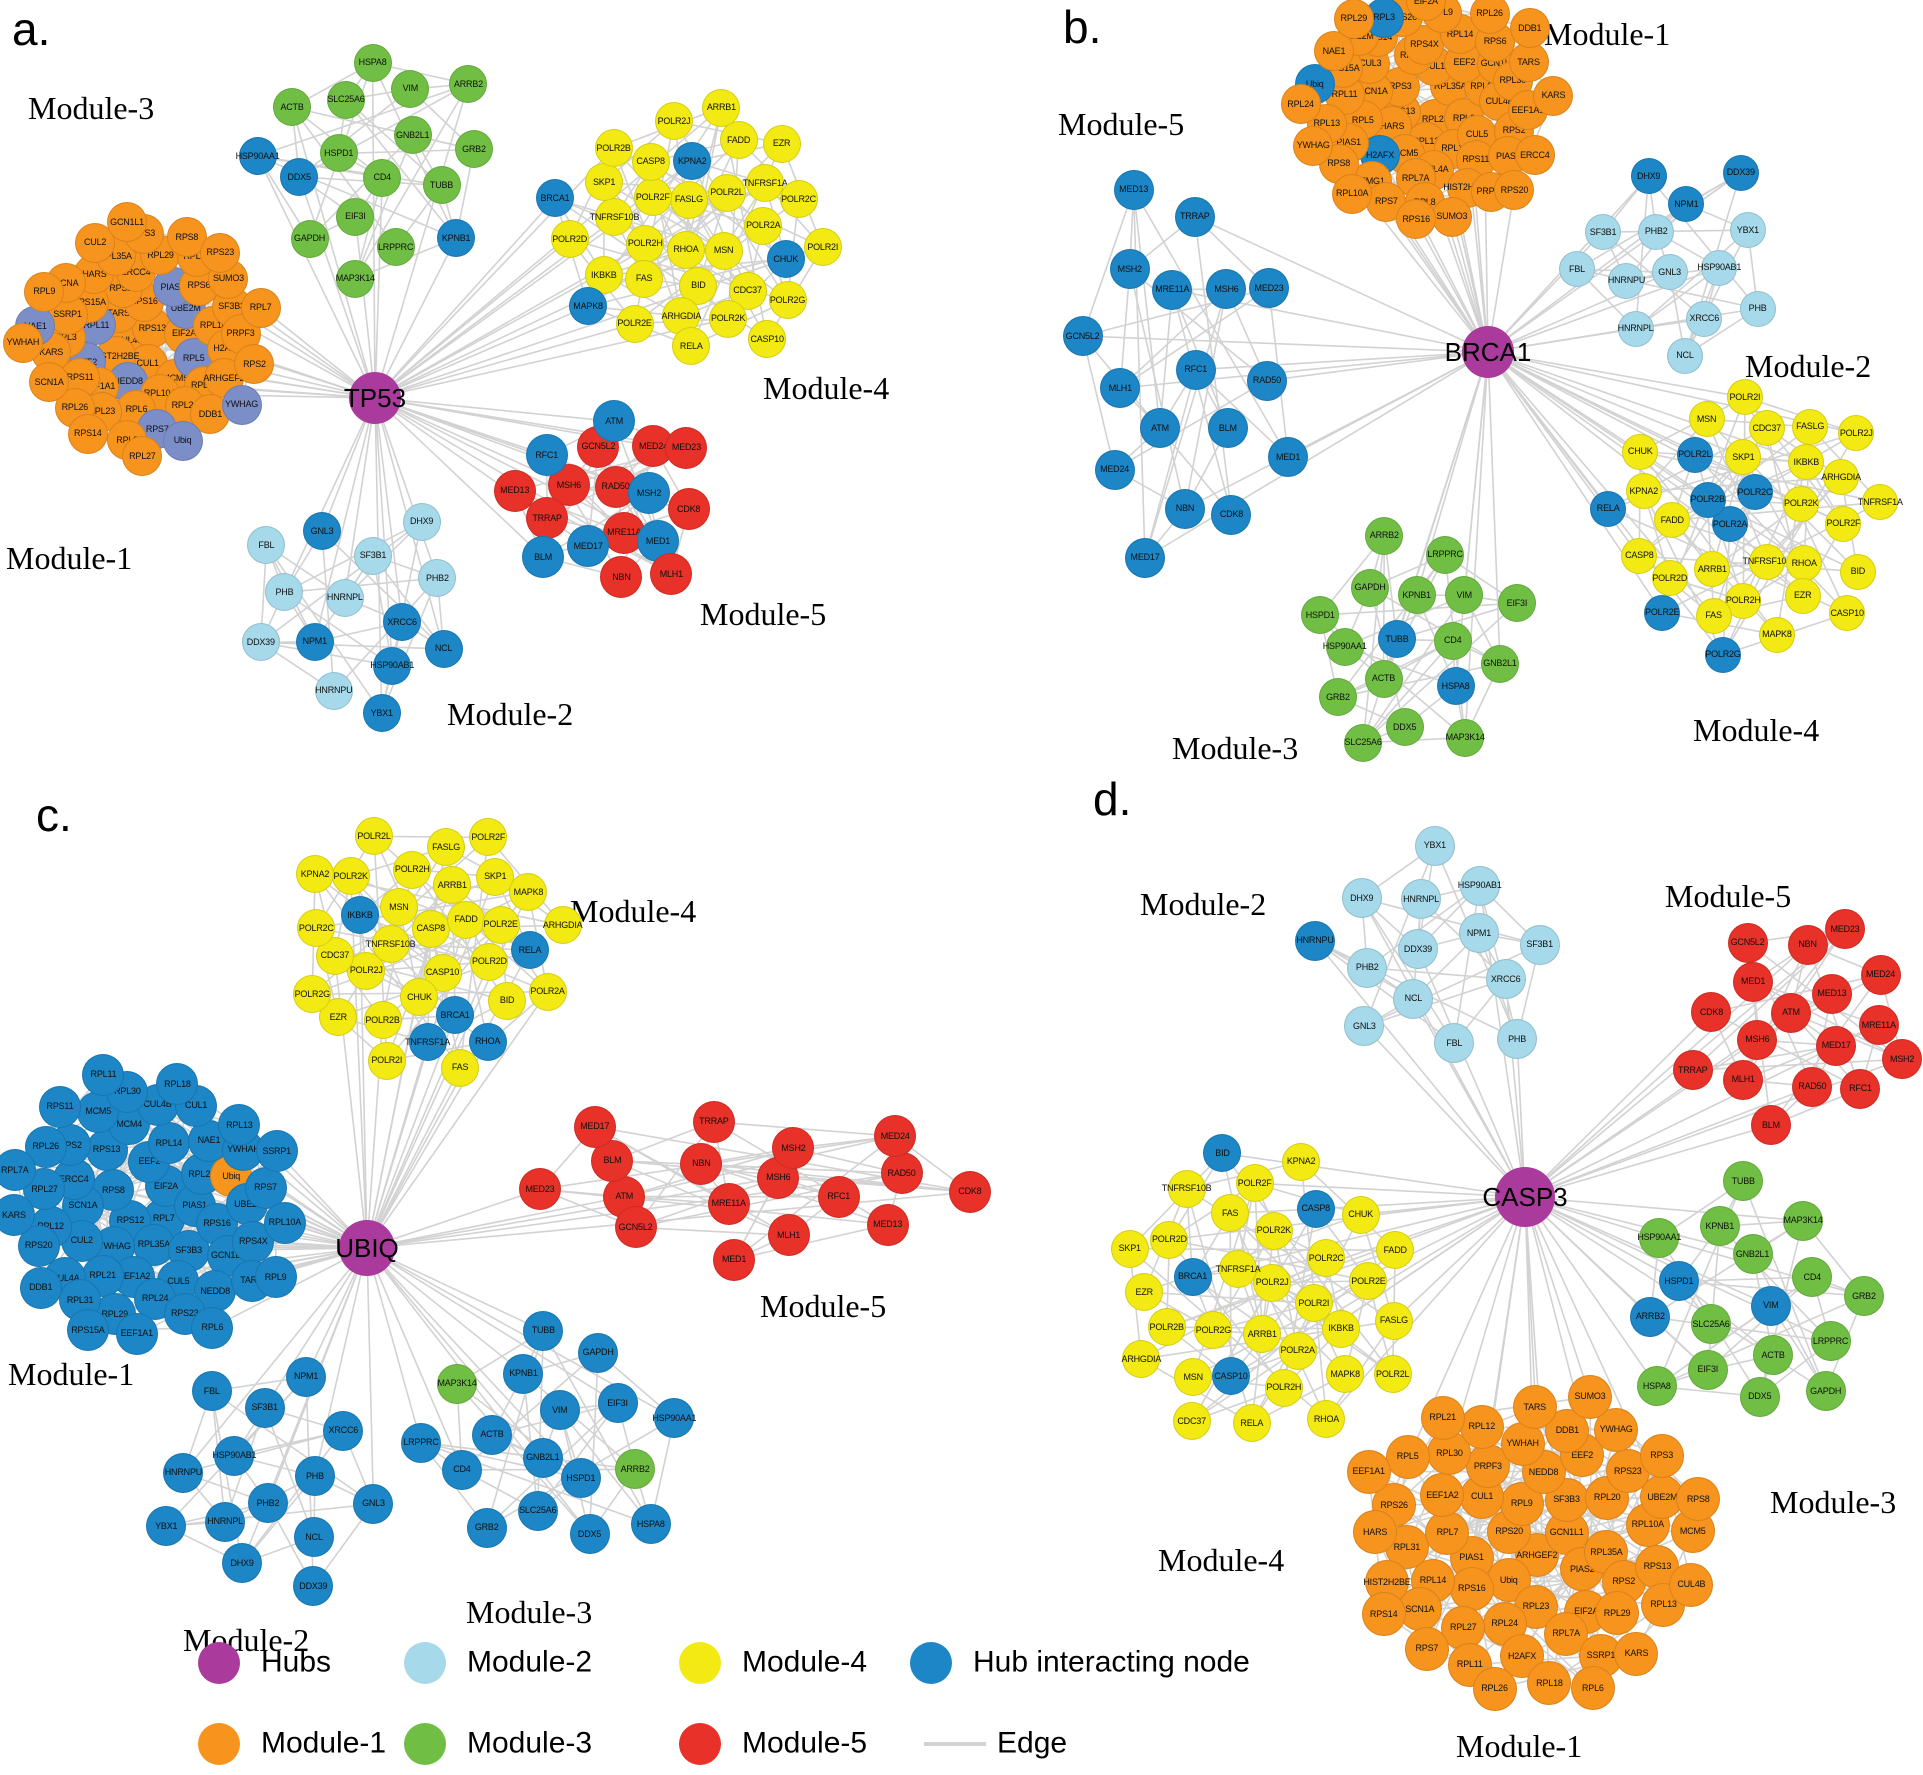 This screenshot has height=1775, width=1923. I want to click on module-label: Module-3, so click(529, 1612).